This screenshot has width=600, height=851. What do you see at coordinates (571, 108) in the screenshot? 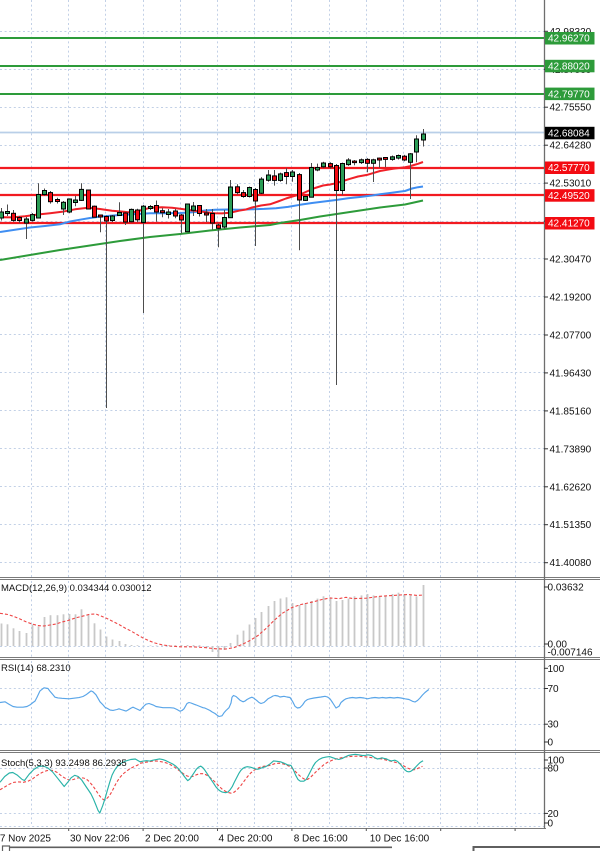
I see `svg-text: 42.75550` at bounding box center [571, 108].